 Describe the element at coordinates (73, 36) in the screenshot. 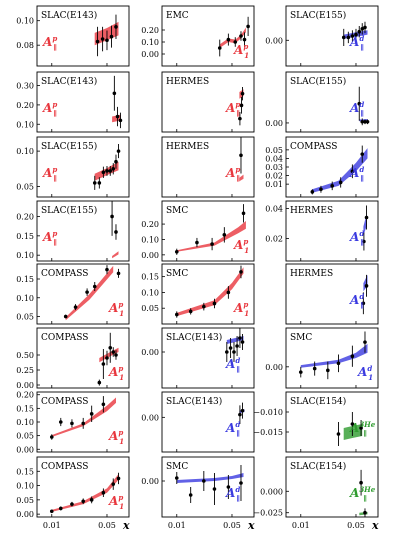

I see `panel-0: 0.08 0.10 SLAC(E143) Ap ∥` at that location.